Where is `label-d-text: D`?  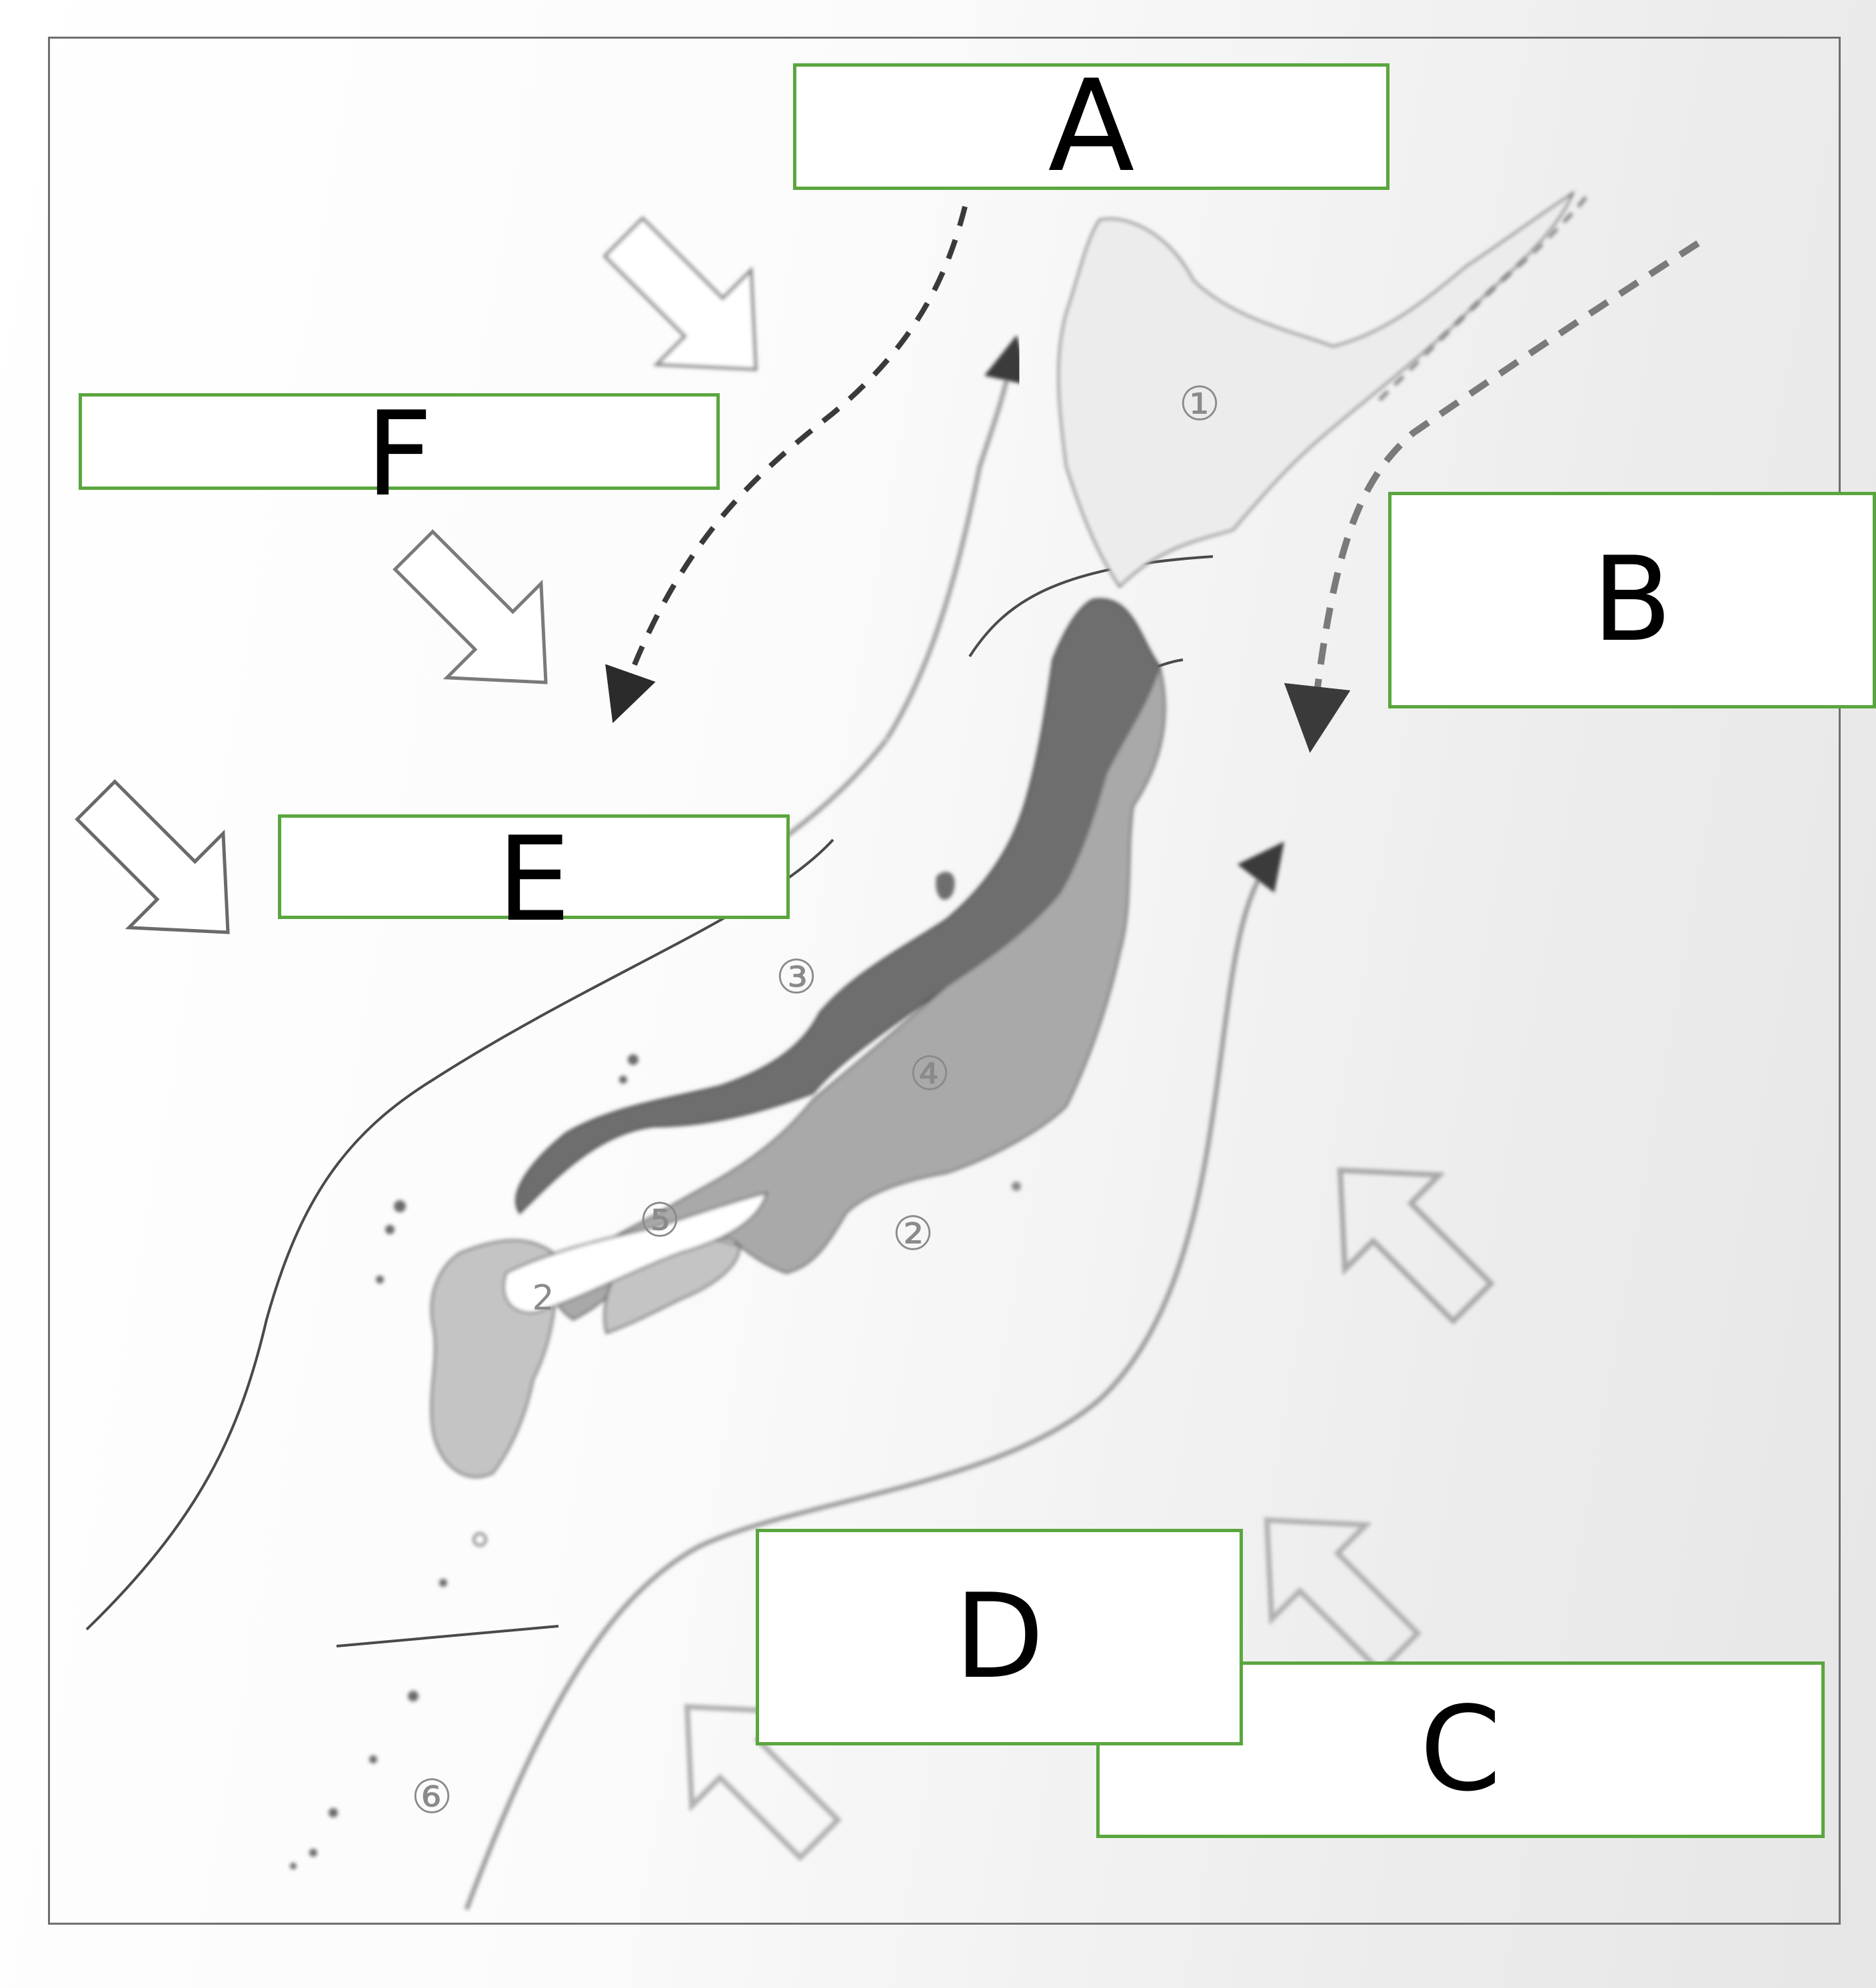
label-d-text: D is located at coordinates (999, 1637).